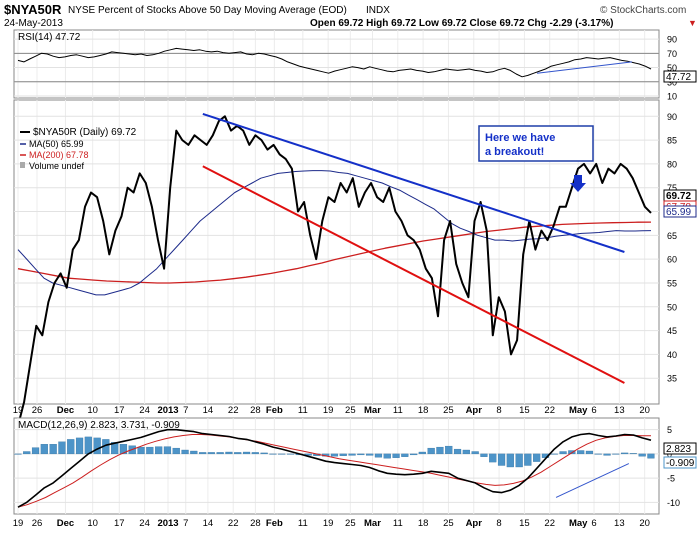 Image resolution: width=700 pixels, height=535 pixels. What do you see at coordinates (22, 165) in the screenshot?
I see `legend-volume-swatch` at bounding box center [22, 165].